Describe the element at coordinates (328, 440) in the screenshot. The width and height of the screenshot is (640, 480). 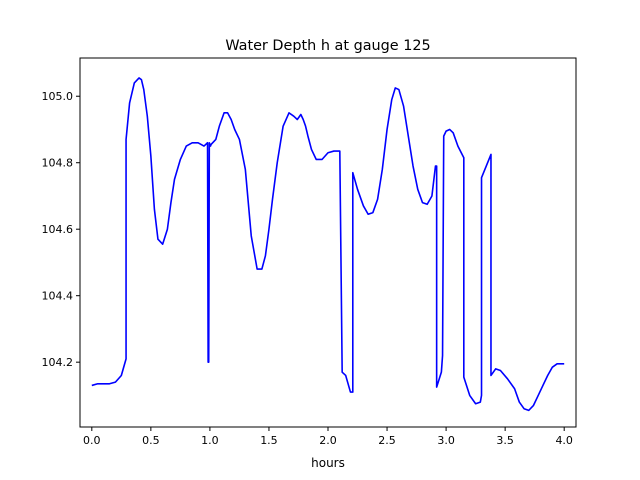
I see `x-tick-label: 2.0` at that location.